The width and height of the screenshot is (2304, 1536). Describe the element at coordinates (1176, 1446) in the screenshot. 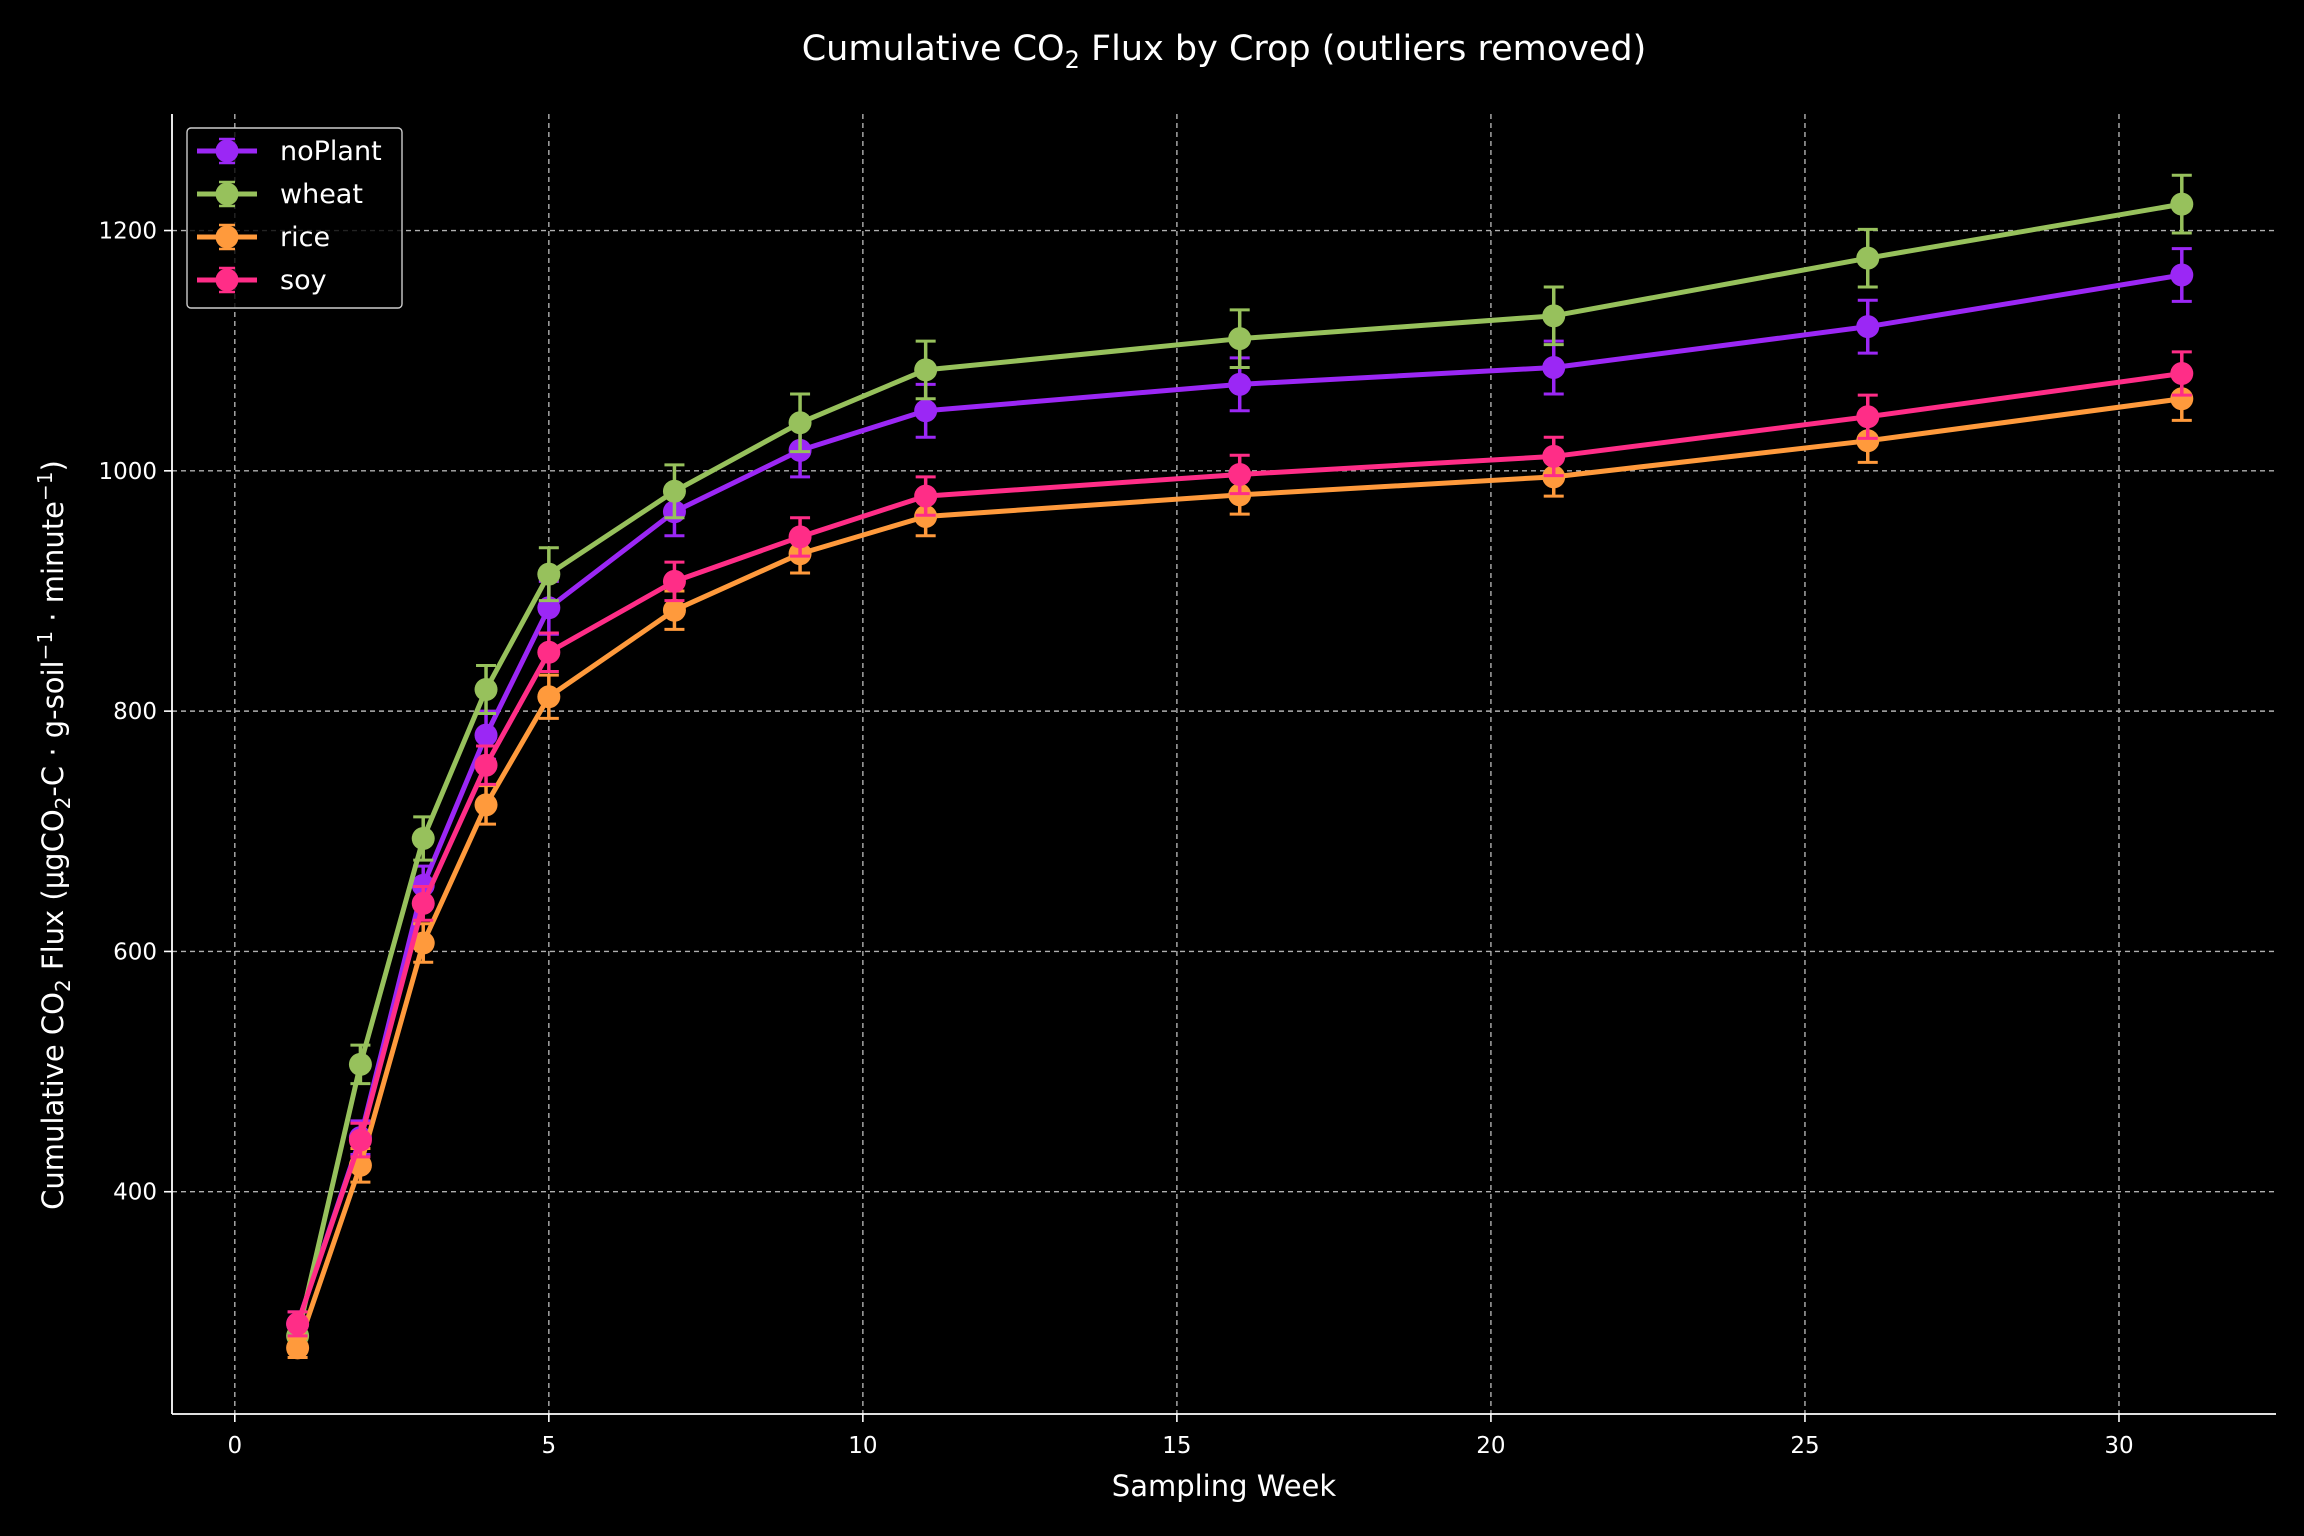

I see `x-tick-label: 15` at that location.